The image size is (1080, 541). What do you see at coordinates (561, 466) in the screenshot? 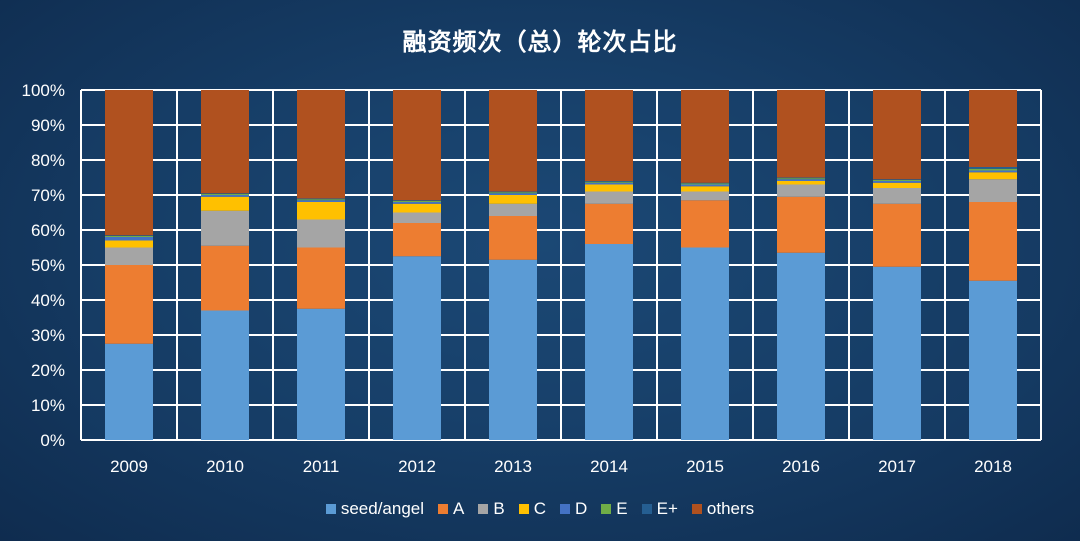
I see `x-axis-labels: 2009 2010 2011 2012 2013 2014 2015 2016 2017 2018` at bounding box center [561, 466].